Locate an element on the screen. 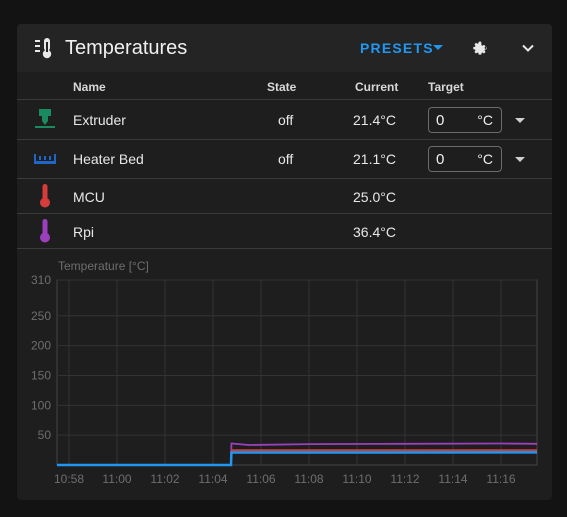 This screenshot has width=567, height=517. chart-x-tick-label: 11:08 is located at coordinates (308, 479).